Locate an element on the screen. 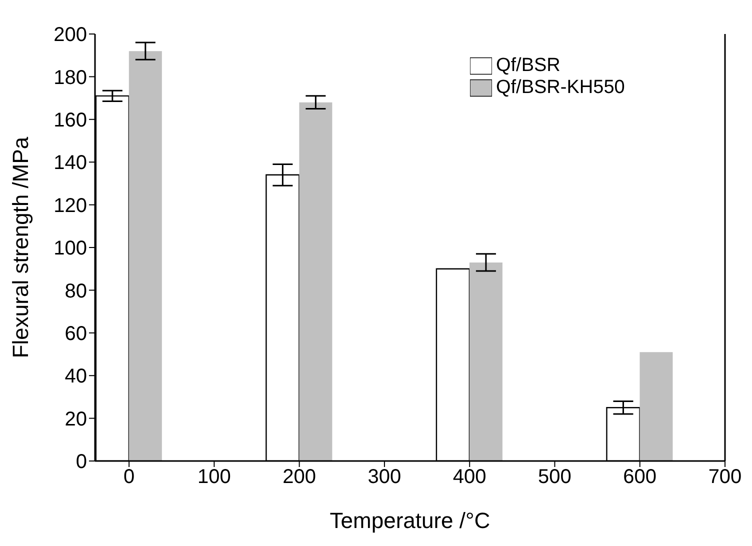  y-tick-label: 140 is located at coordinates (70, 163).